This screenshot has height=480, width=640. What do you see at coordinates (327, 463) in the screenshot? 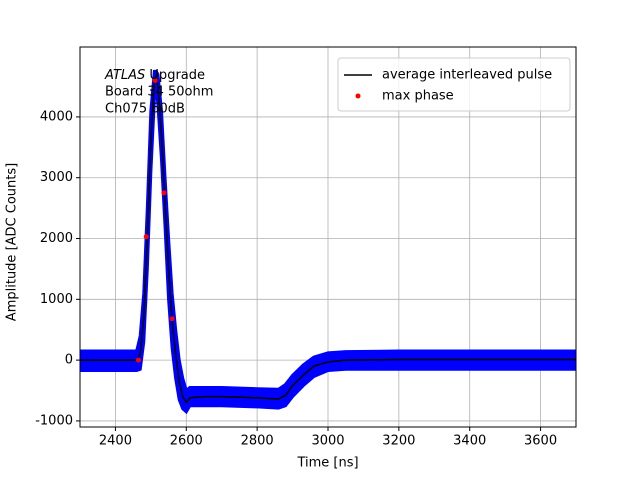
I see `x-axis-label: Time [ns]` at bounding box center [327, 463].